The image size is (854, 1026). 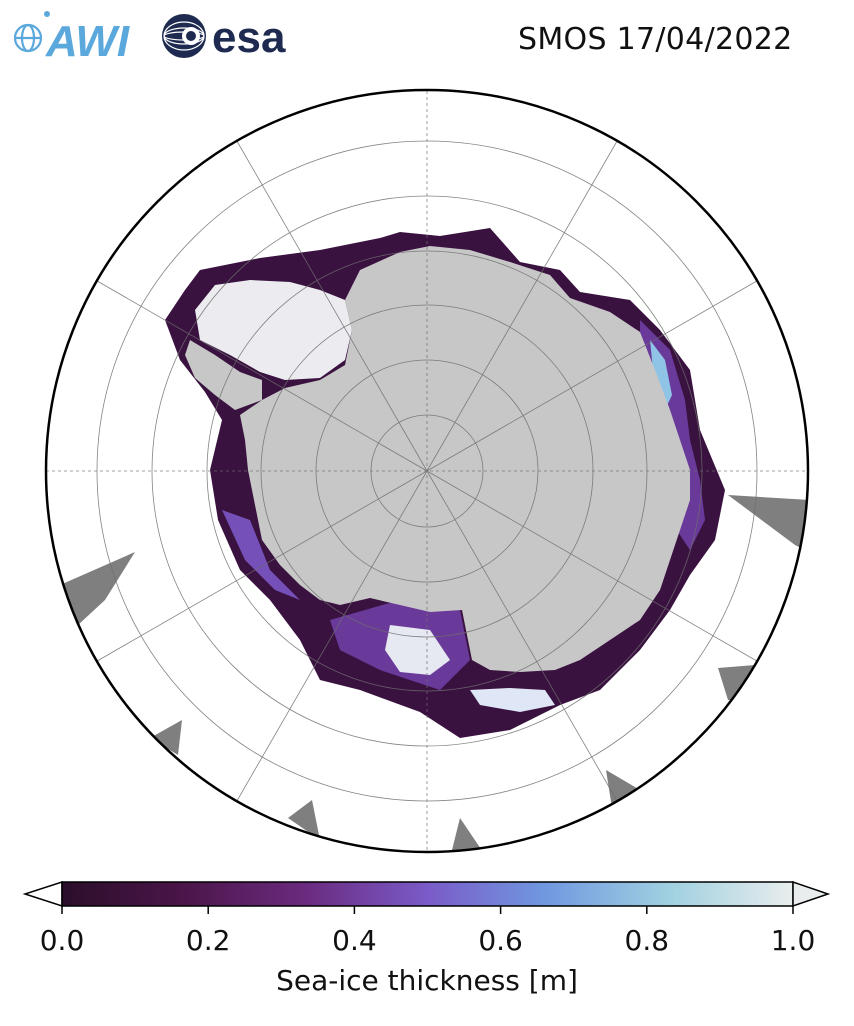 What do you see at coordinates (427, 894) in the screenshot?
I see `colorbar-gradient` at bounding box center [427, 894].